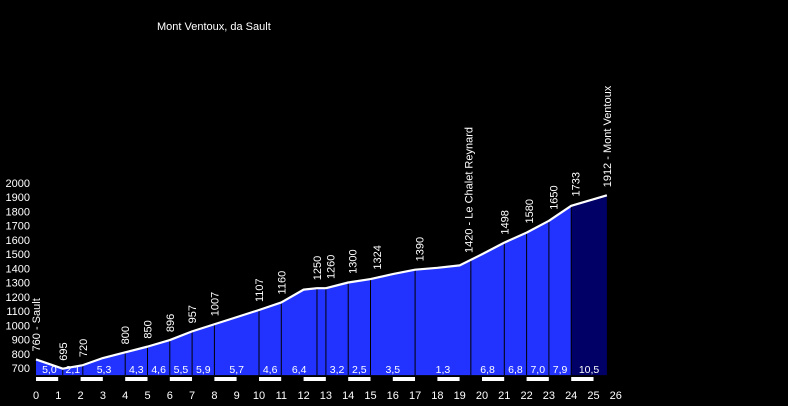 The height and width of the screenshot is (406, 788). I want to click on x-tick-label: 14, so click(348, 396).